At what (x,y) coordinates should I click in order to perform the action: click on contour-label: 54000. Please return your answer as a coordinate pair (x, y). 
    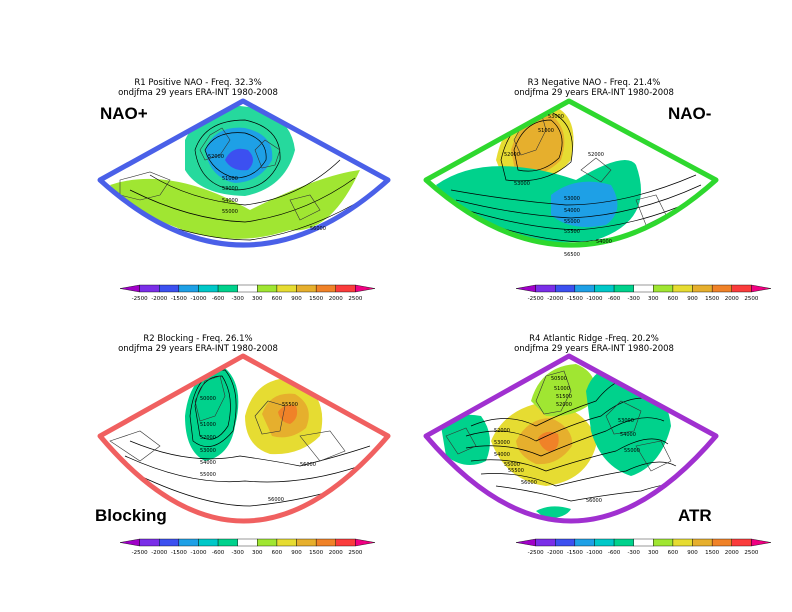
    Looking at the image, I should click on (502, 455).